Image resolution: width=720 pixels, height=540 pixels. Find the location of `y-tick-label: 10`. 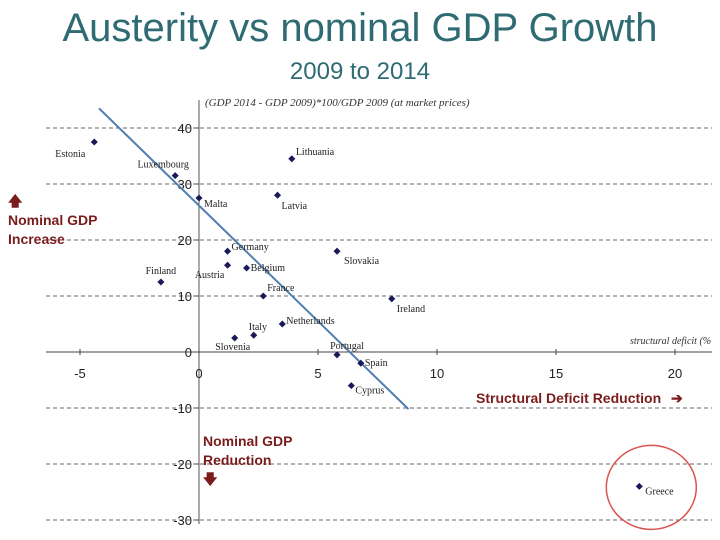

y-tick-label: 10 is located at coordinates (185, 296).